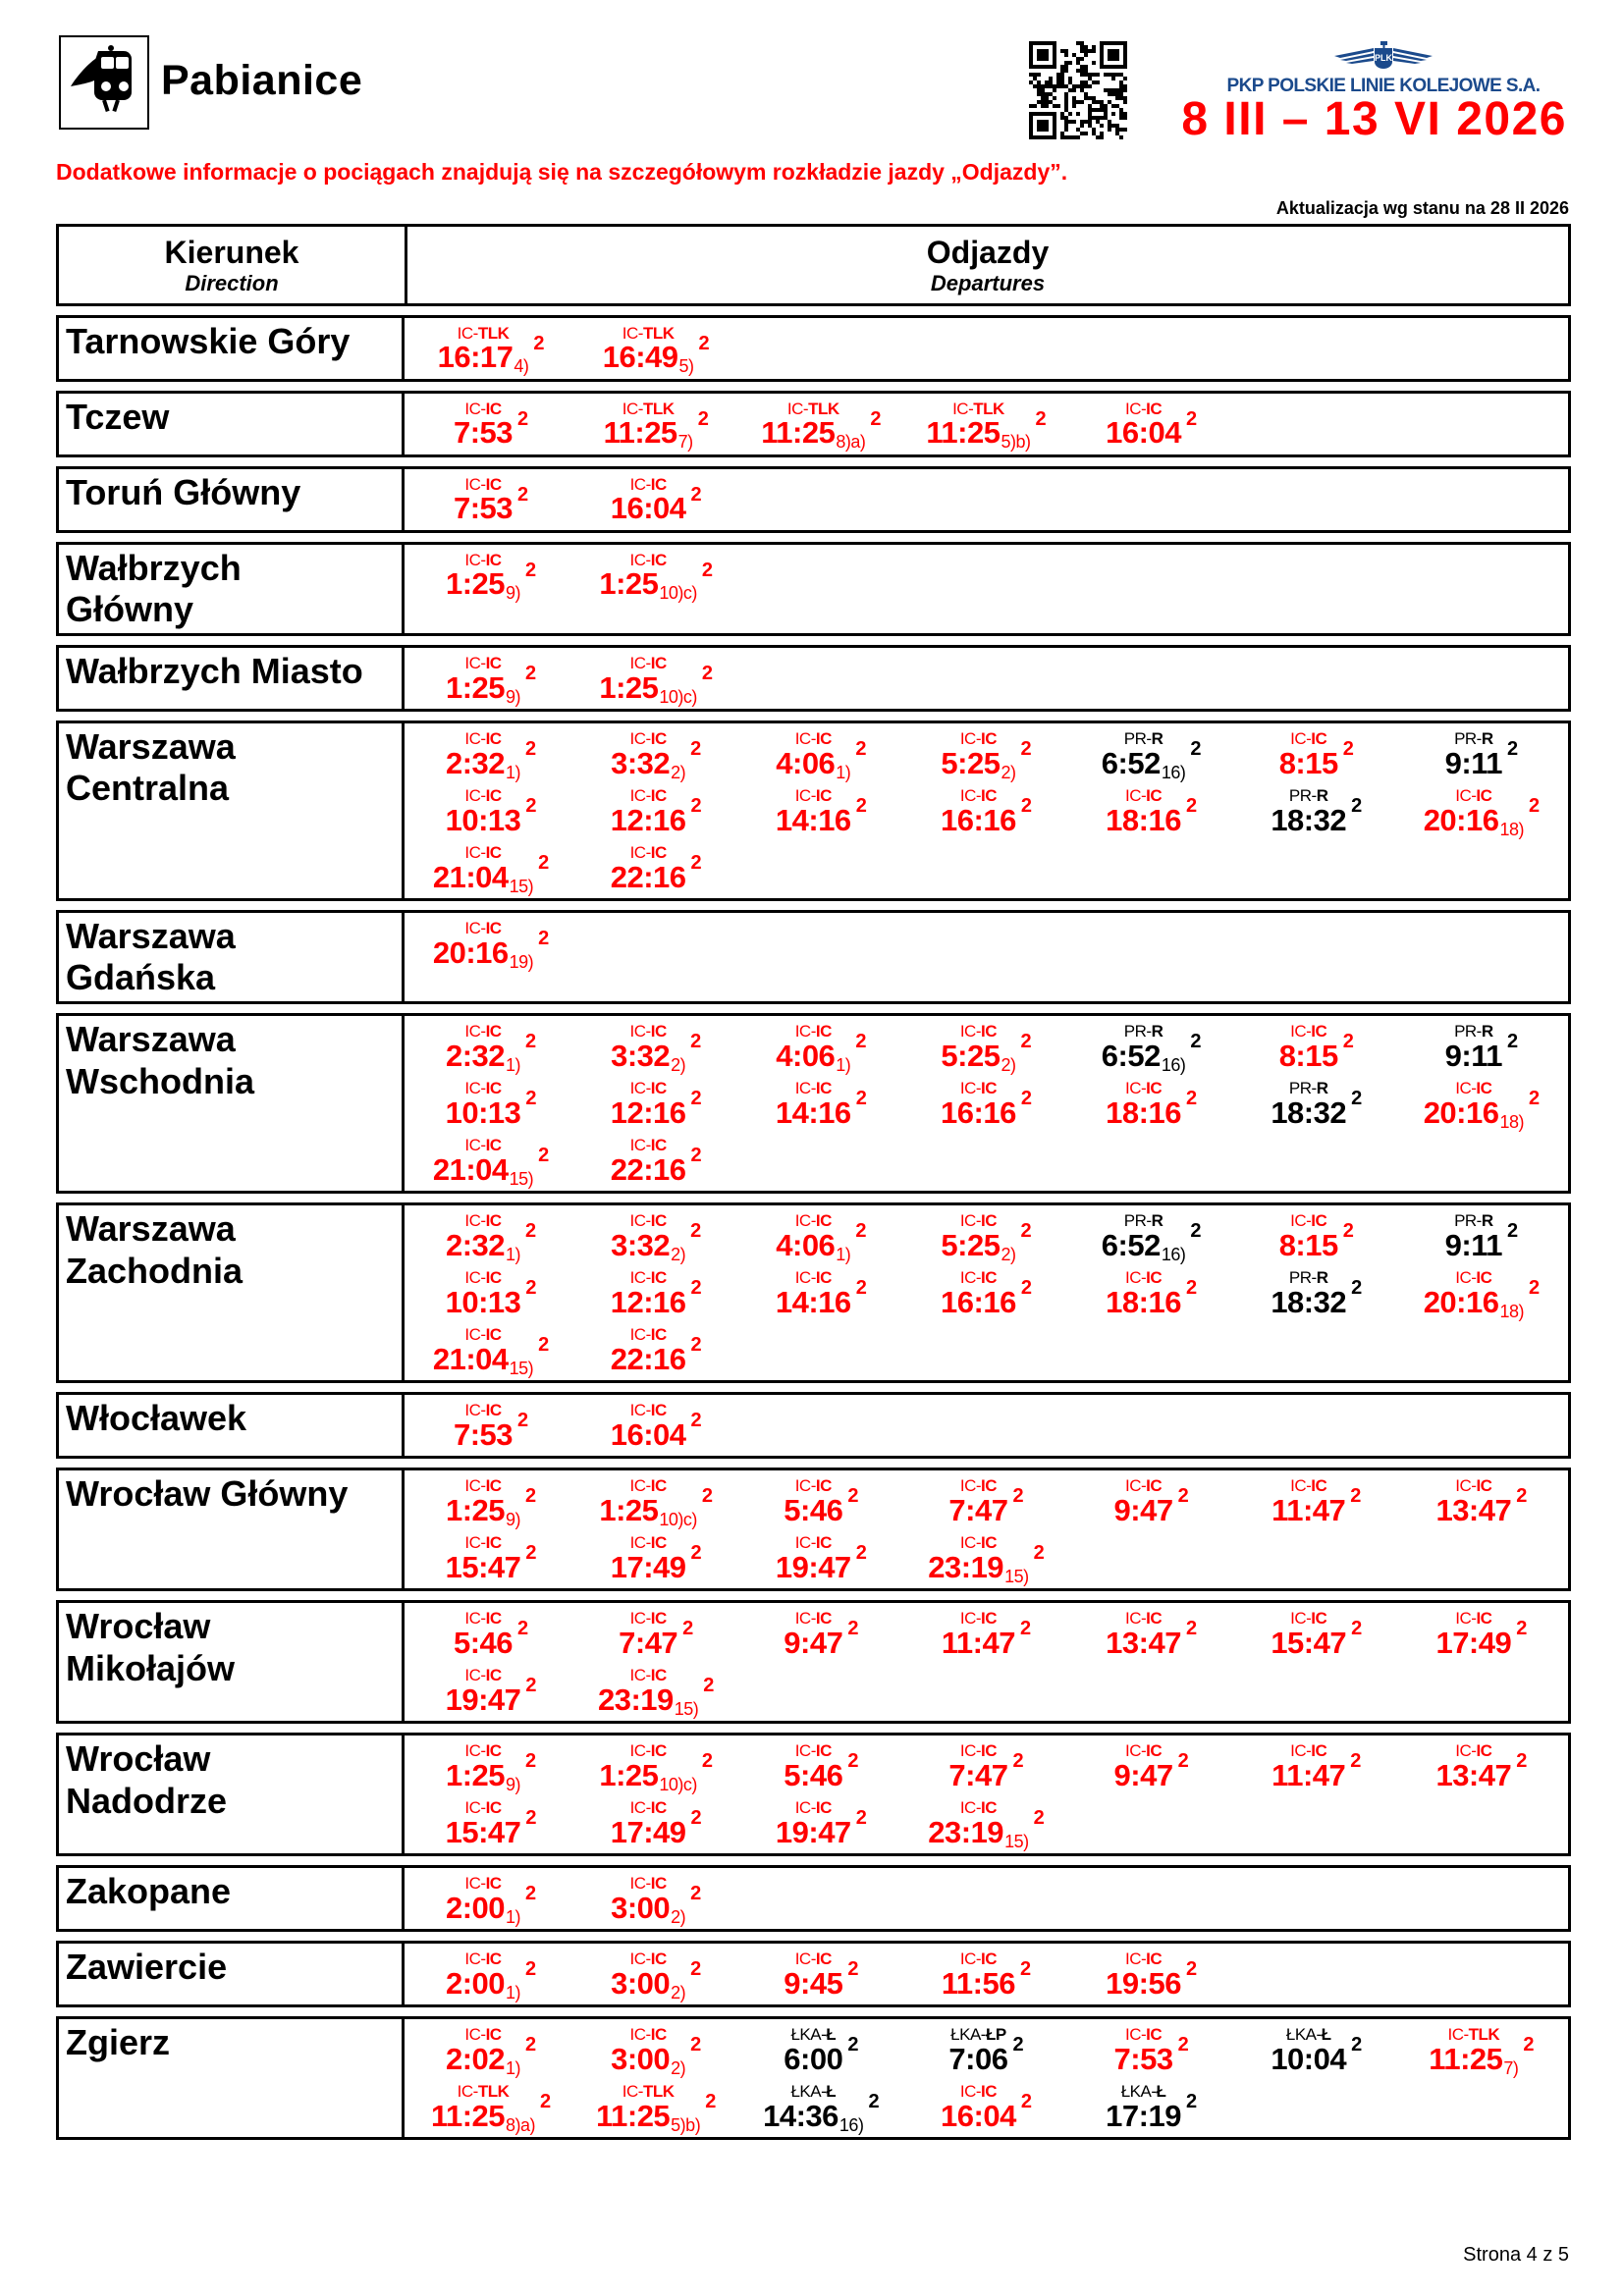 The height and width of the screenshot is (2296, 1623). What do you see at coordinates (821, 755) in the screenshot?
I see `departure-entry: IC-IC 4:06 1) 2` at bounding box center [821, 755].